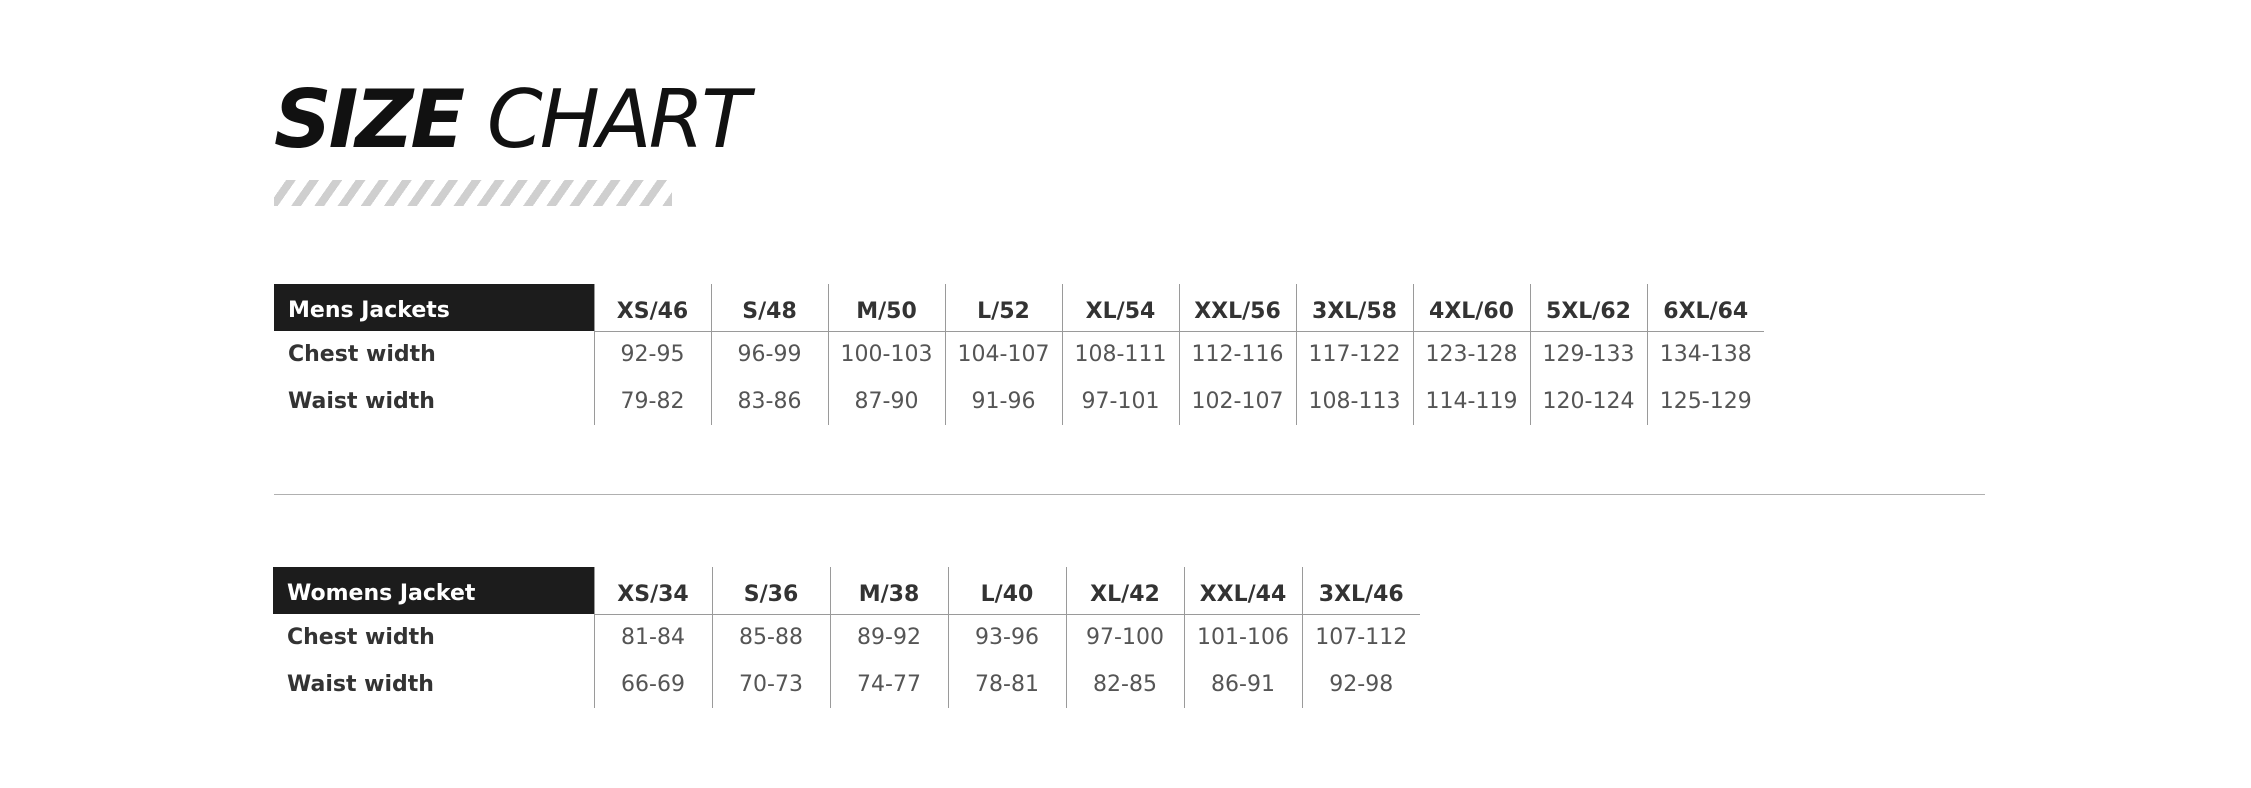 Image resolution: width=2251 pixels, height=788 pixels. What do you see at coordinates (1237, 308) in the screenshot?
I see `size-header: XXL/56` at bounding box center [1237, 308].